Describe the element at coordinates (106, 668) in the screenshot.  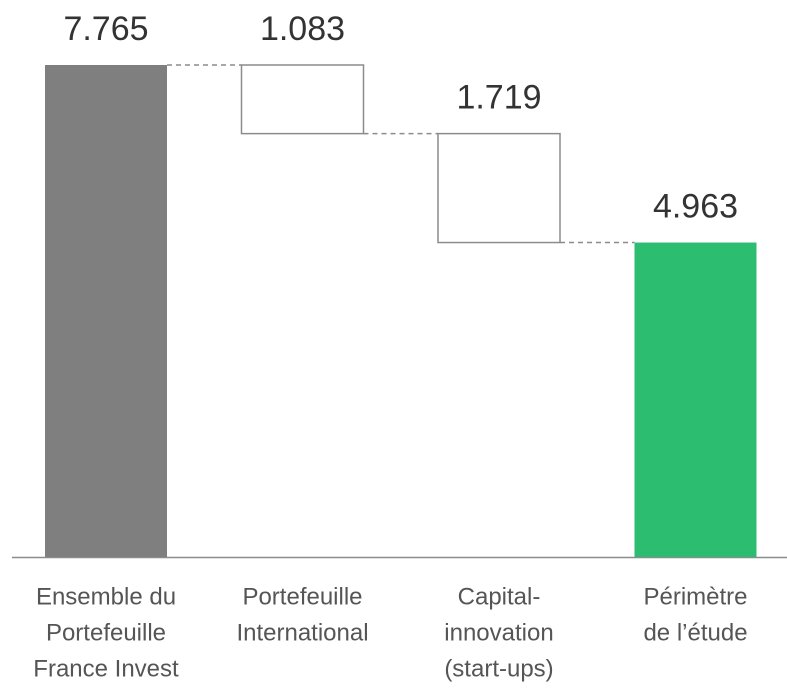
I see `x-tick-label: France Invest` at that location.